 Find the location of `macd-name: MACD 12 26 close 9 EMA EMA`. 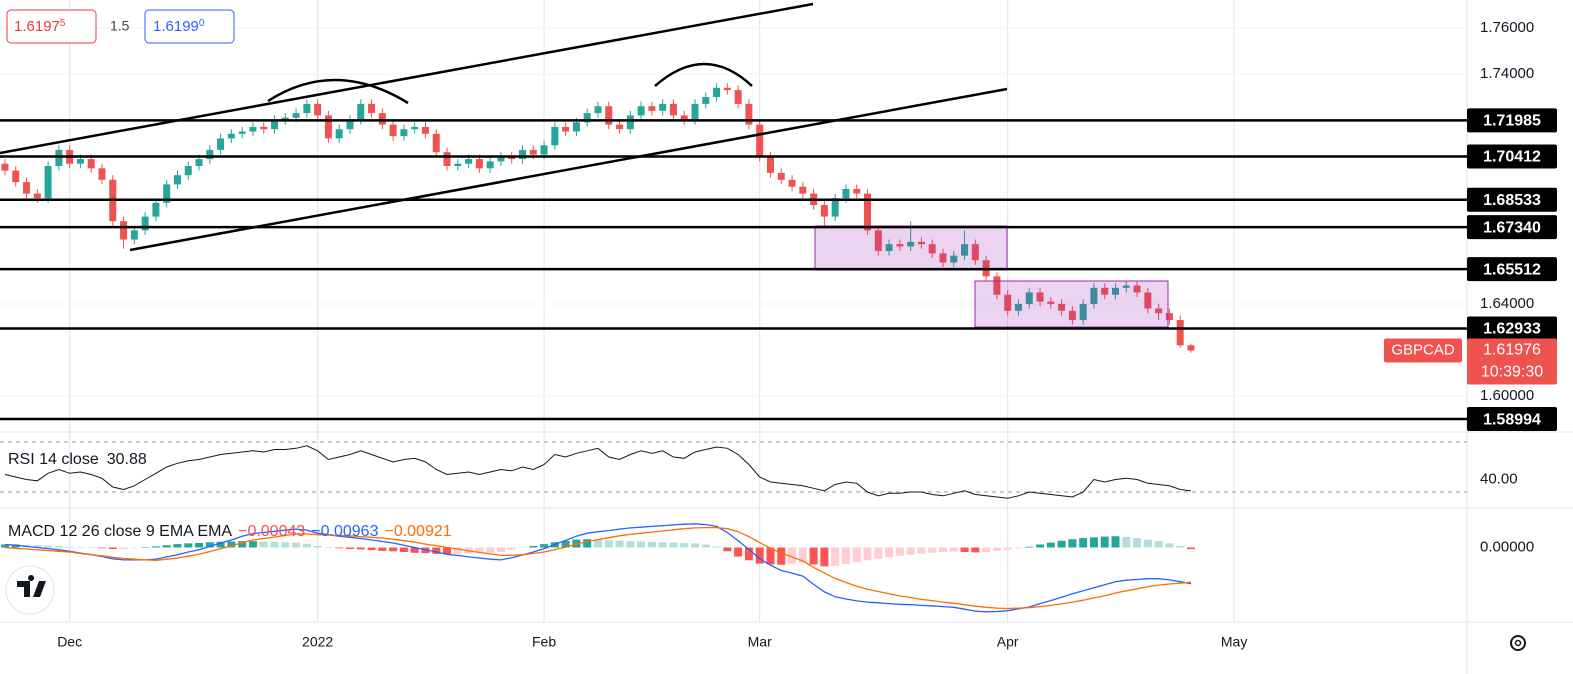

macd-name: MACD 12 26 close 9 EMA EMA is located at coordinates (120, 531).